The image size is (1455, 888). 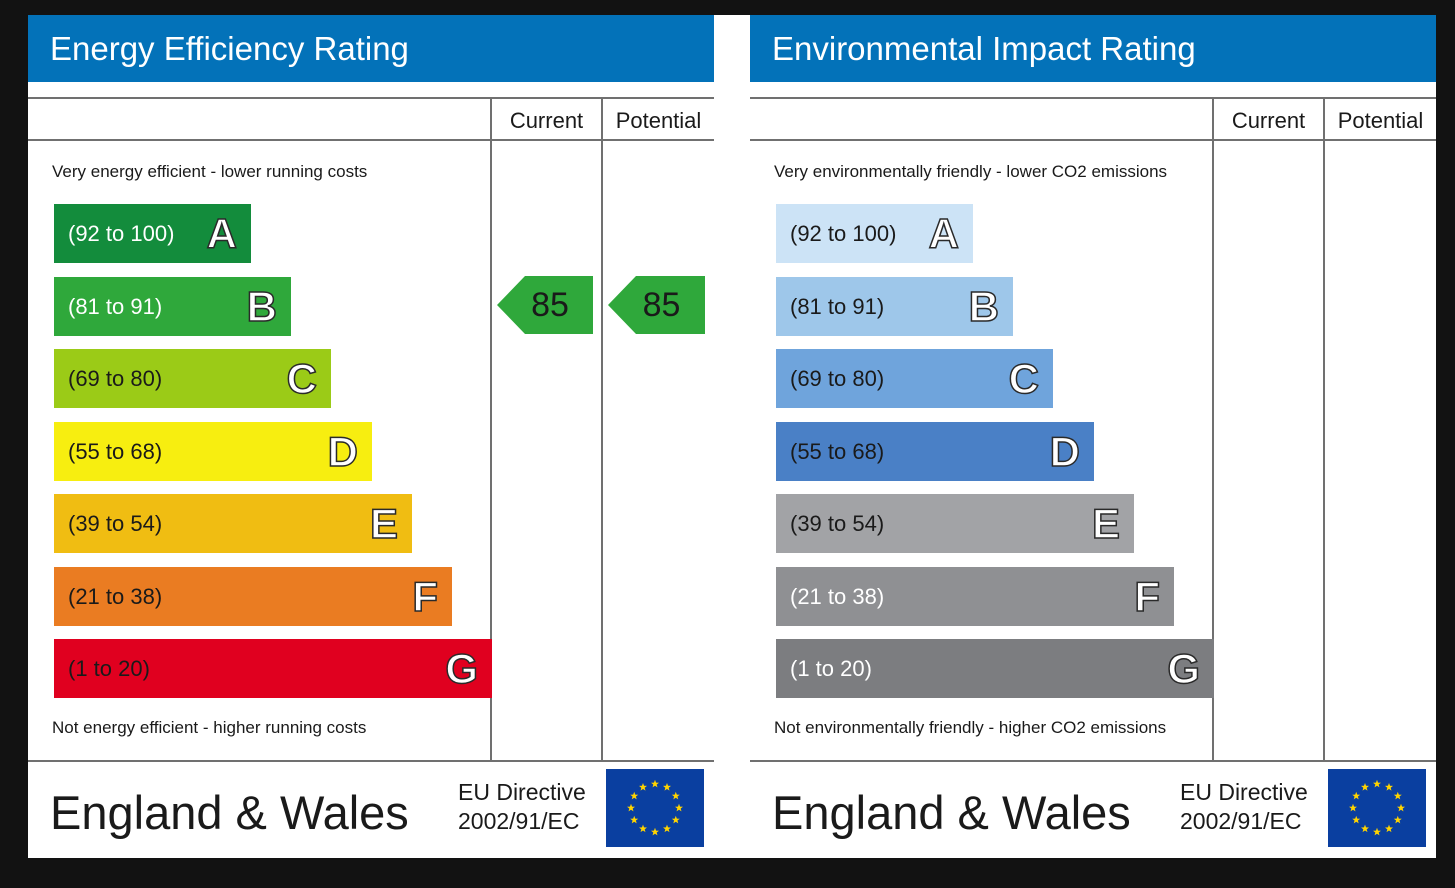 What do you see at coordinates (1093, 48) in the screenshot?
I see `panel-title: Environmental Impact Rating` at bounding box center [1093, 48].